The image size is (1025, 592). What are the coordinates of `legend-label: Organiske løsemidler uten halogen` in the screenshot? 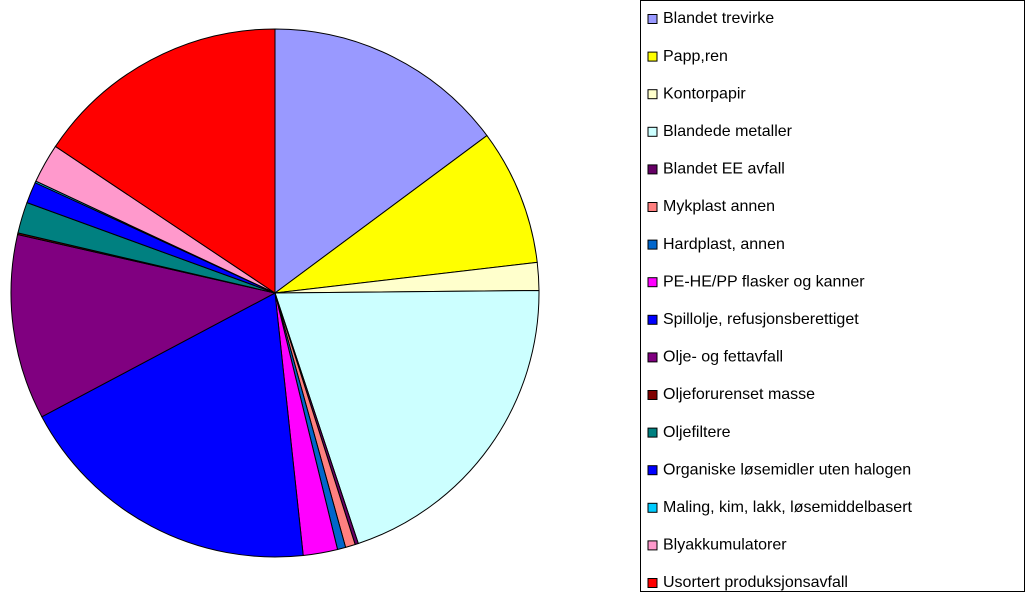 It's located at (787, 469).